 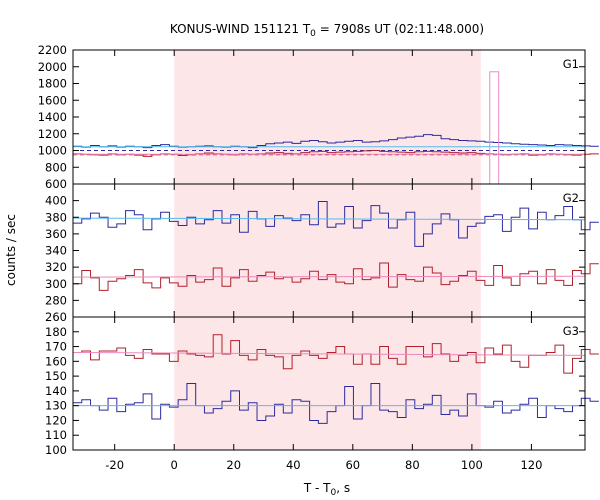 What do you see at coordinates (313, 34) in the screenshot?
I see `chart-title-sub: 0` at bounding box center [313, 34].